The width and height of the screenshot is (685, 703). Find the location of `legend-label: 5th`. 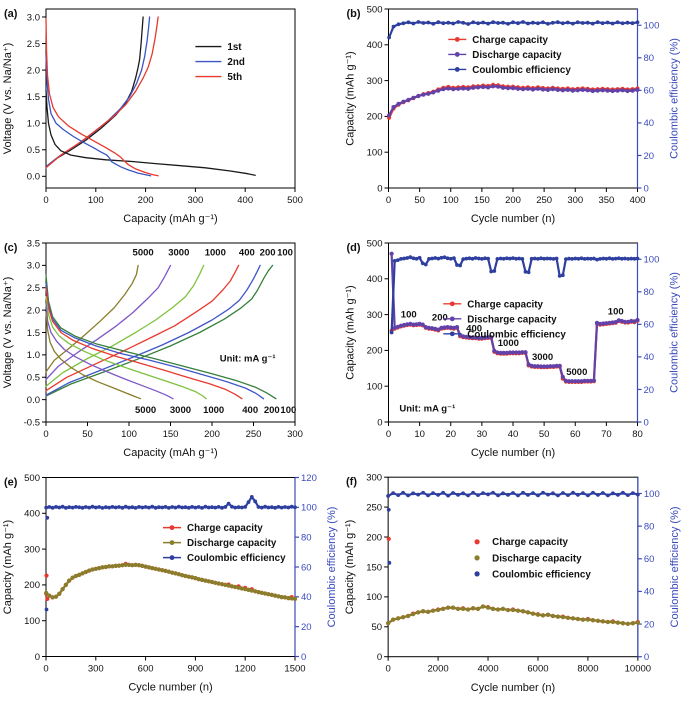

legend-label: 5th is located at coordinates (234, 77).